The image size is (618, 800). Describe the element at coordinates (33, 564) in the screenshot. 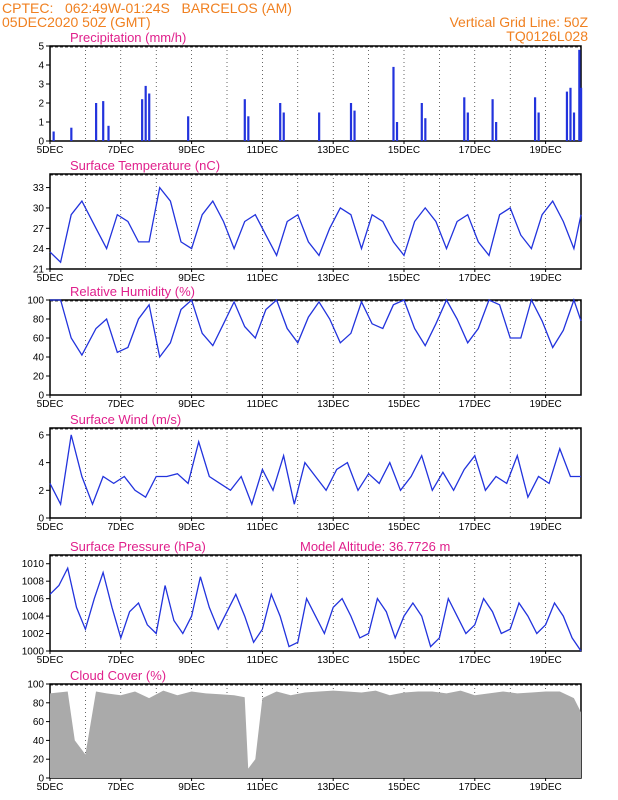

I see `y-tick-label: 1010` at that location.